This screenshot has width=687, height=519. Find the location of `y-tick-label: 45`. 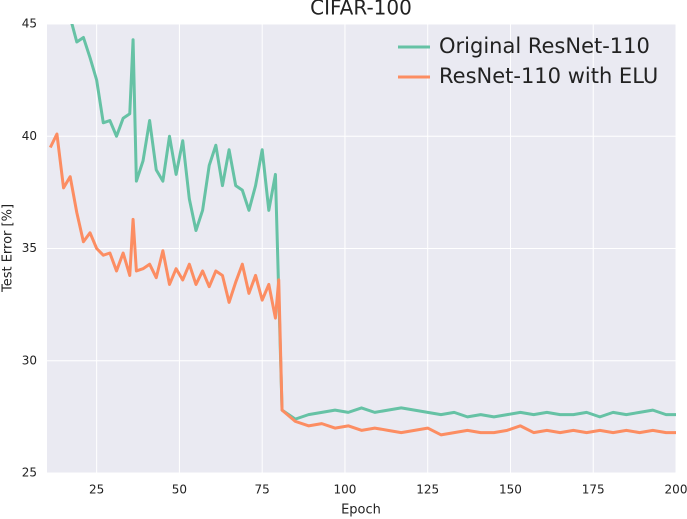

y-tick-label: 45 is located at coordinates (29, 24).